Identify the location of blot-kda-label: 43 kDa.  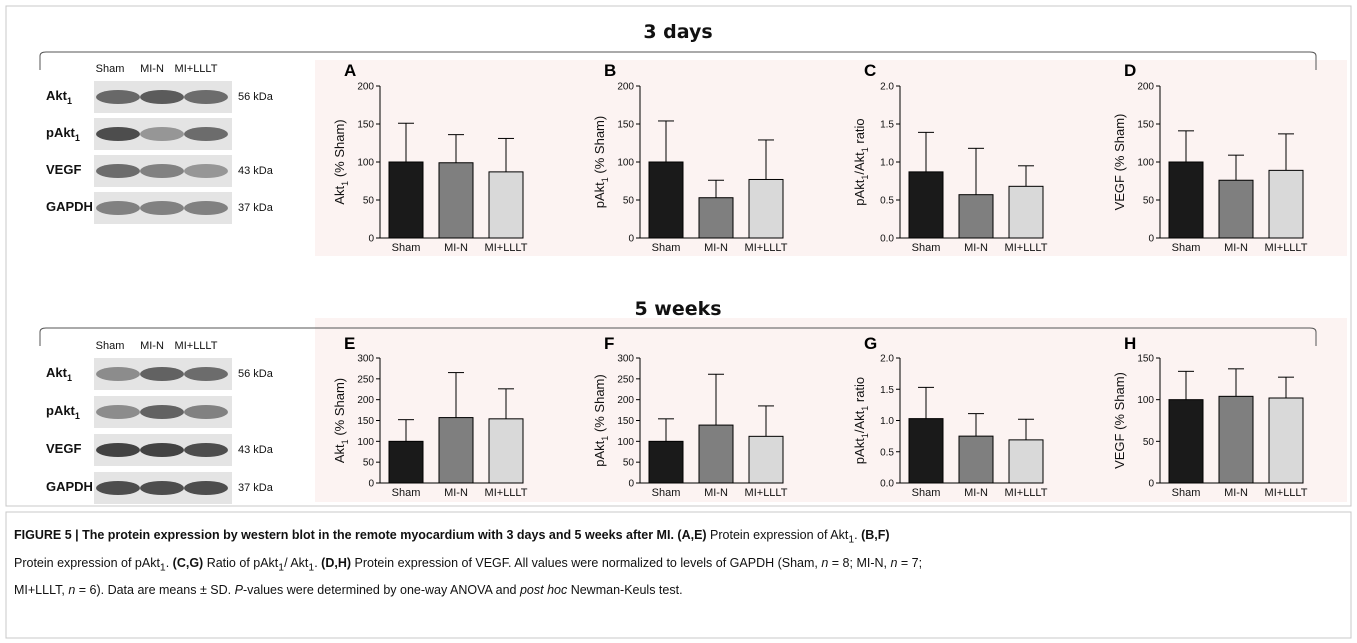
(256, 450).